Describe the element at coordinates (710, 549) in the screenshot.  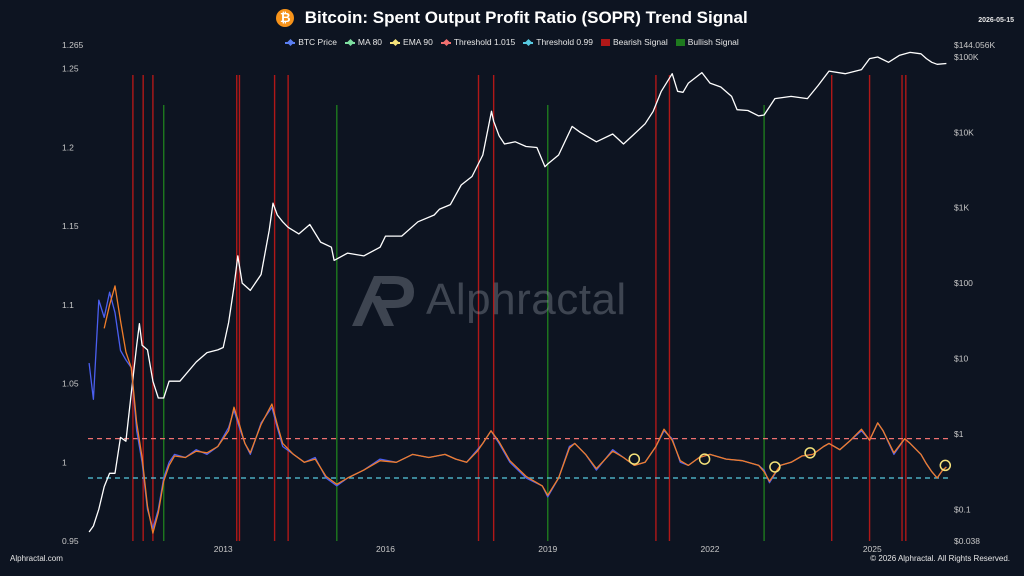
I see `x-tick-label: 2022` at that location.